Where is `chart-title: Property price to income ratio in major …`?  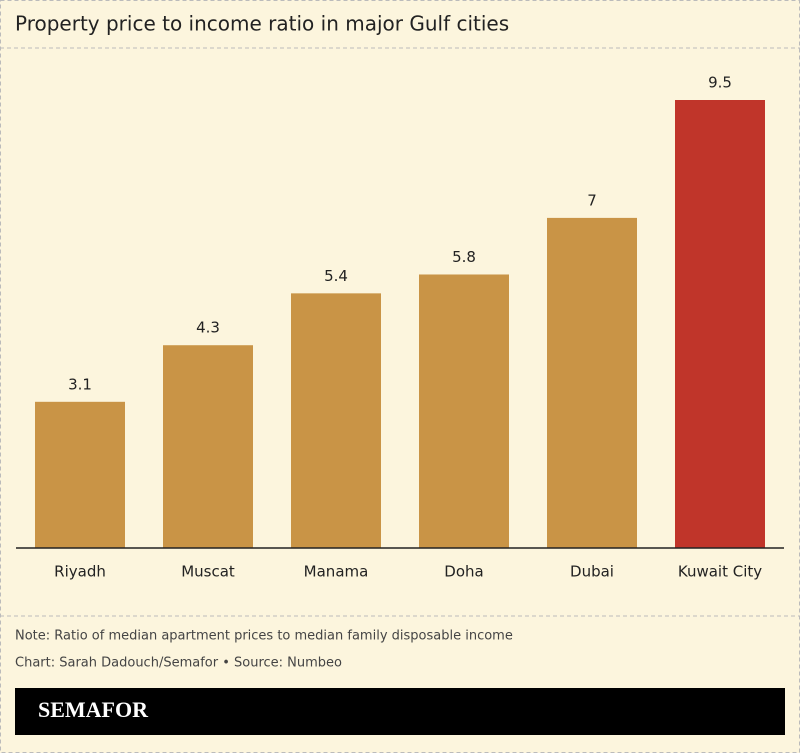 chart-title: Property price to income ratio in major … is located at coordinates (262, 24).